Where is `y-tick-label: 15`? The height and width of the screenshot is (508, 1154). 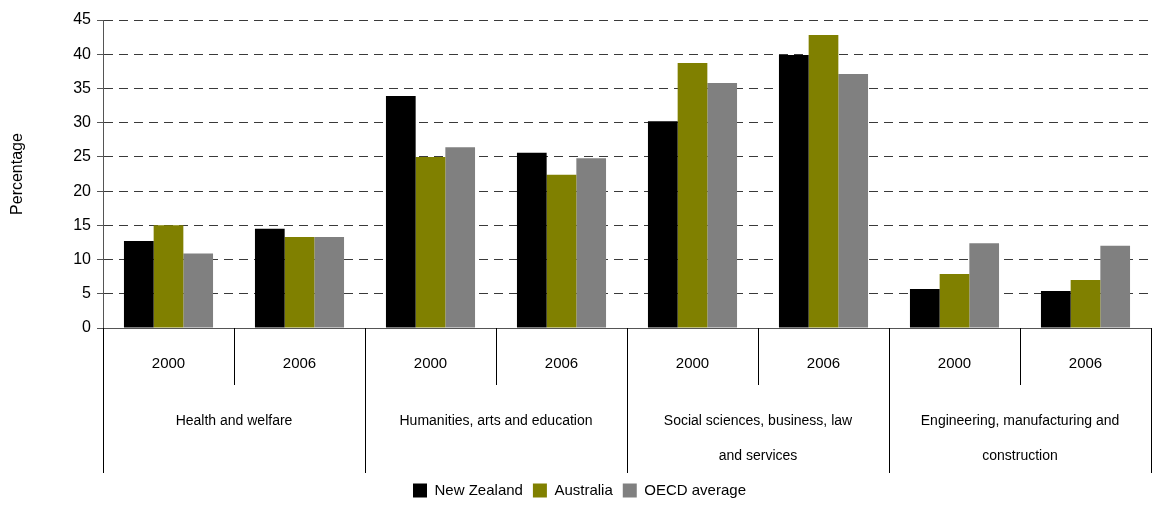
y-tick-label: 15 is located at coordinates (82, 224).